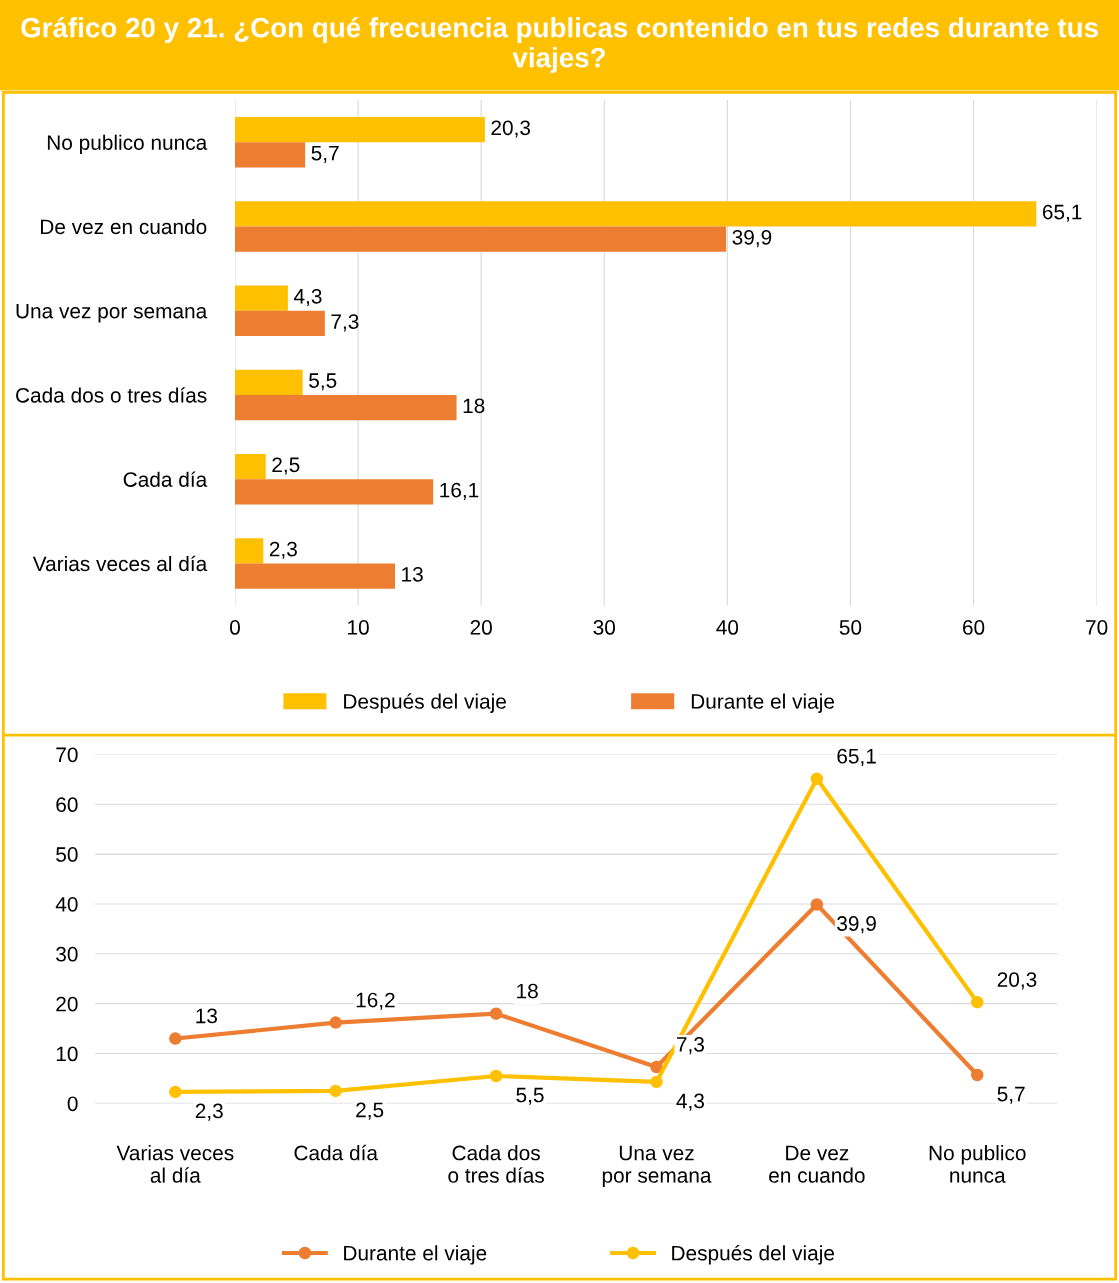 The image size is (1119, 1283). Describe the element at coordinates (358, 627) in the screenshot. I see `x-tick-label: 10` at that location.